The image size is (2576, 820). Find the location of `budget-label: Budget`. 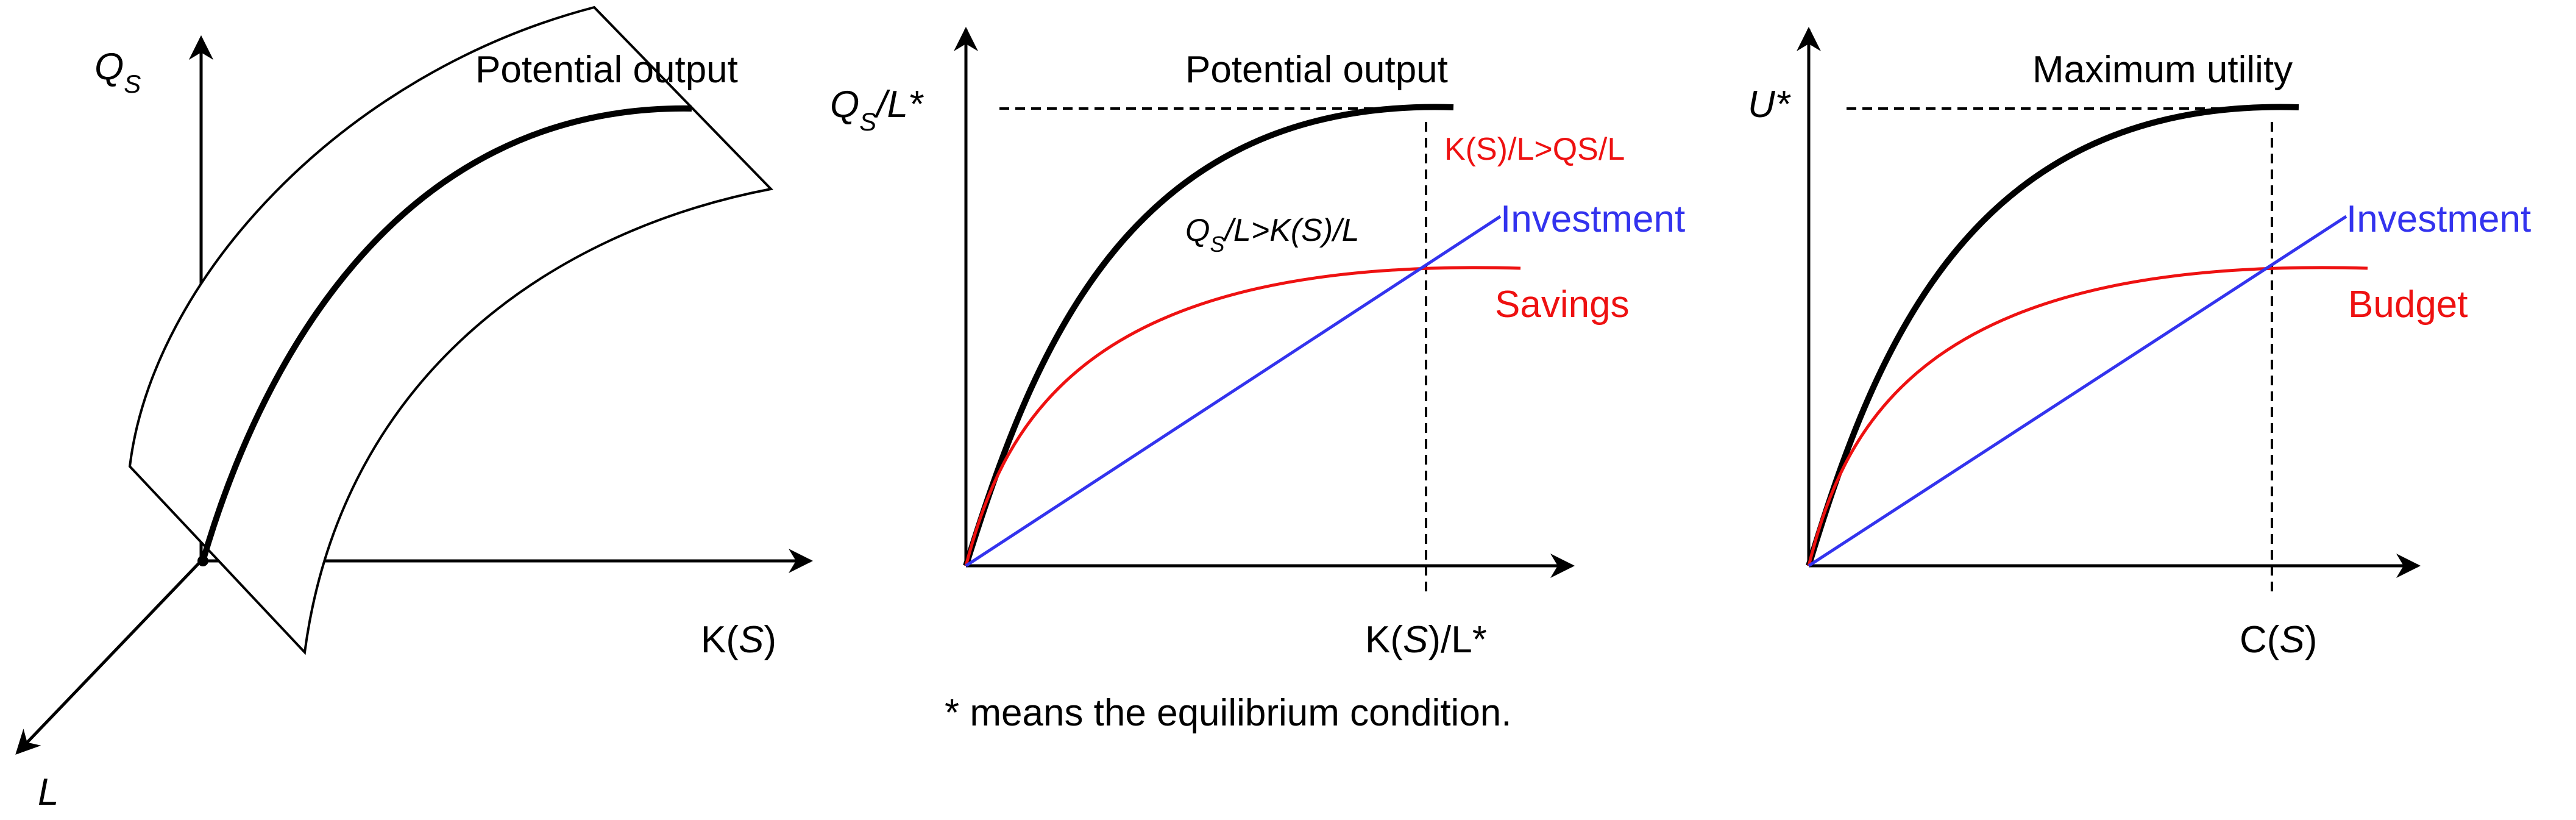

budget-label: Budget is located at coordinates (2408, 304).